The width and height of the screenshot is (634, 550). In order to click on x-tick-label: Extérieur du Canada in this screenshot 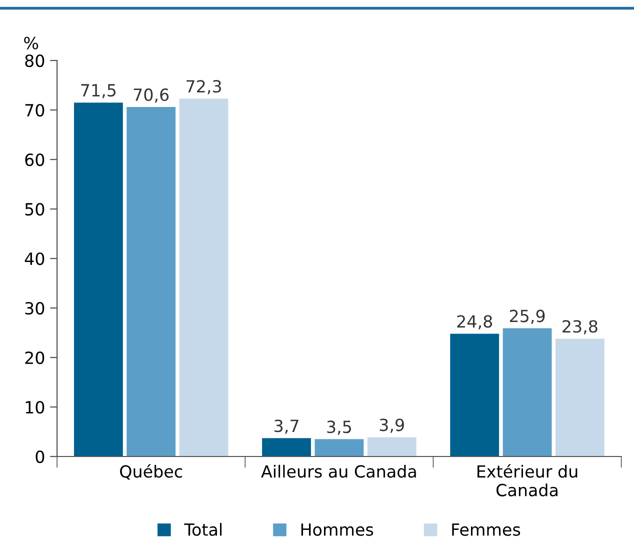, I will do `click(528, 480)`.